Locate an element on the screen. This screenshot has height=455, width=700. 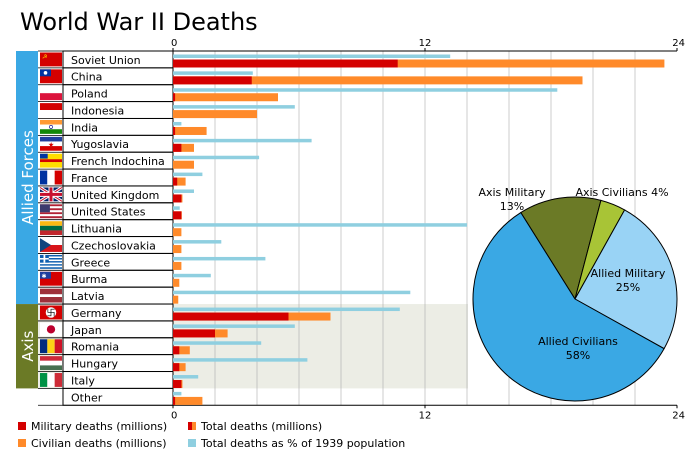
group-band-axis is located at coordinates (27, 346).